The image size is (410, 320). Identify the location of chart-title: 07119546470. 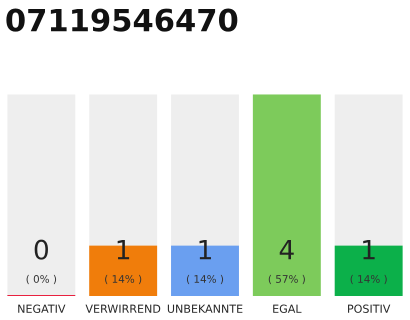
(122, 20).